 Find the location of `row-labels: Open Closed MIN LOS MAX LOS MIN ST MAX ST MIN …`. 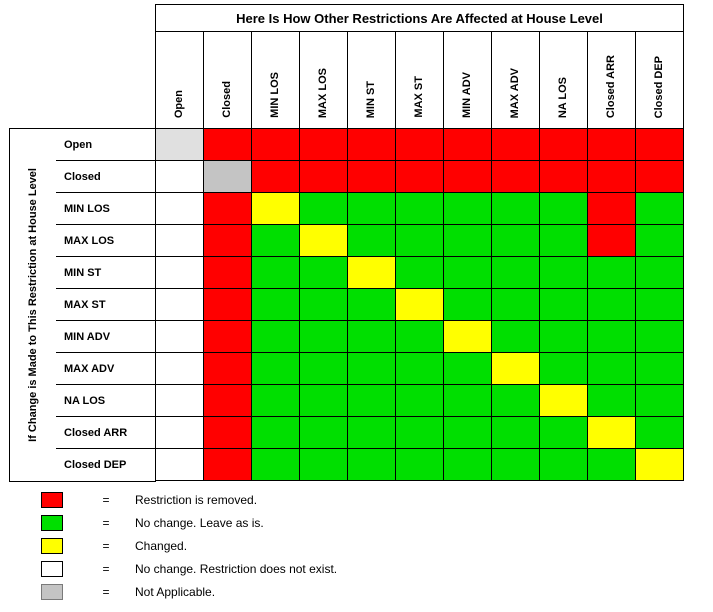

row-labels: Open Closed MIN LOS MAX LOS MIN ST MAX ST MIN … is located at coordinates (106, 305).